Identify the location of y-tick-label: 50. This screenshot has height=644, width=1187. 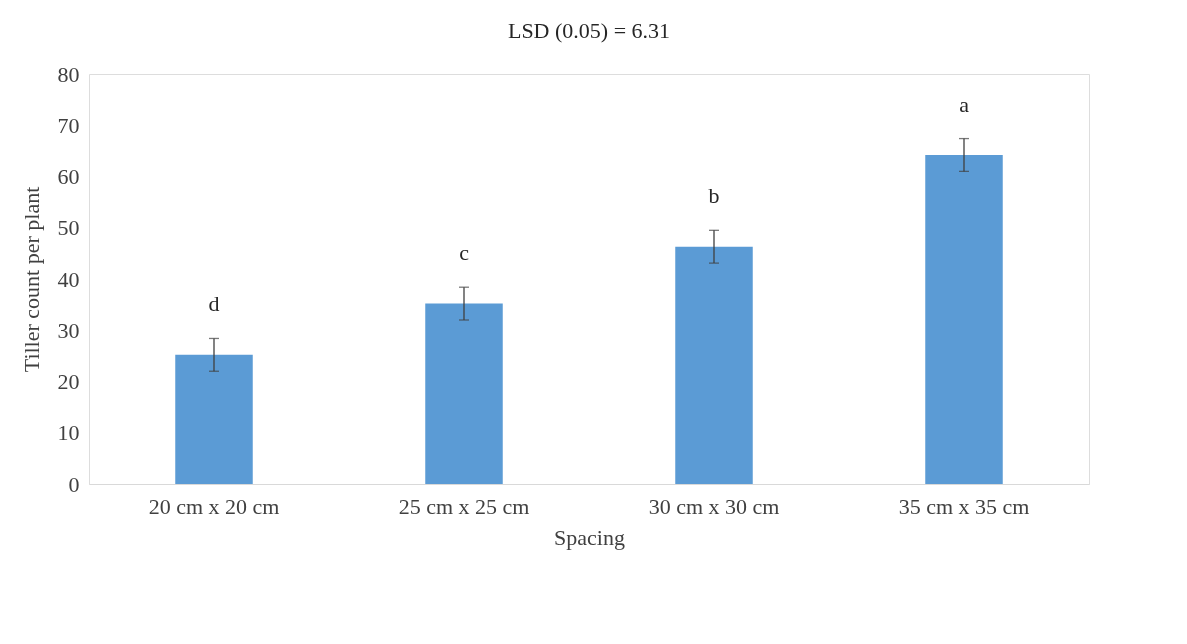
(68, 228).